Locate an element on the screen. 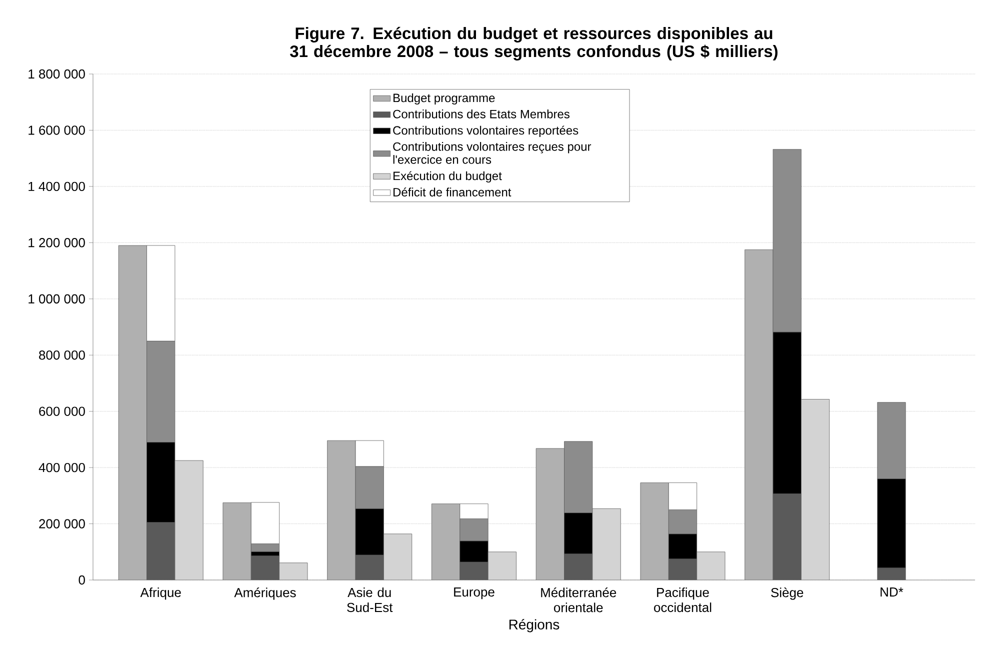  y-tick-label: 1 800 000 is located at coordinates (56, 74).